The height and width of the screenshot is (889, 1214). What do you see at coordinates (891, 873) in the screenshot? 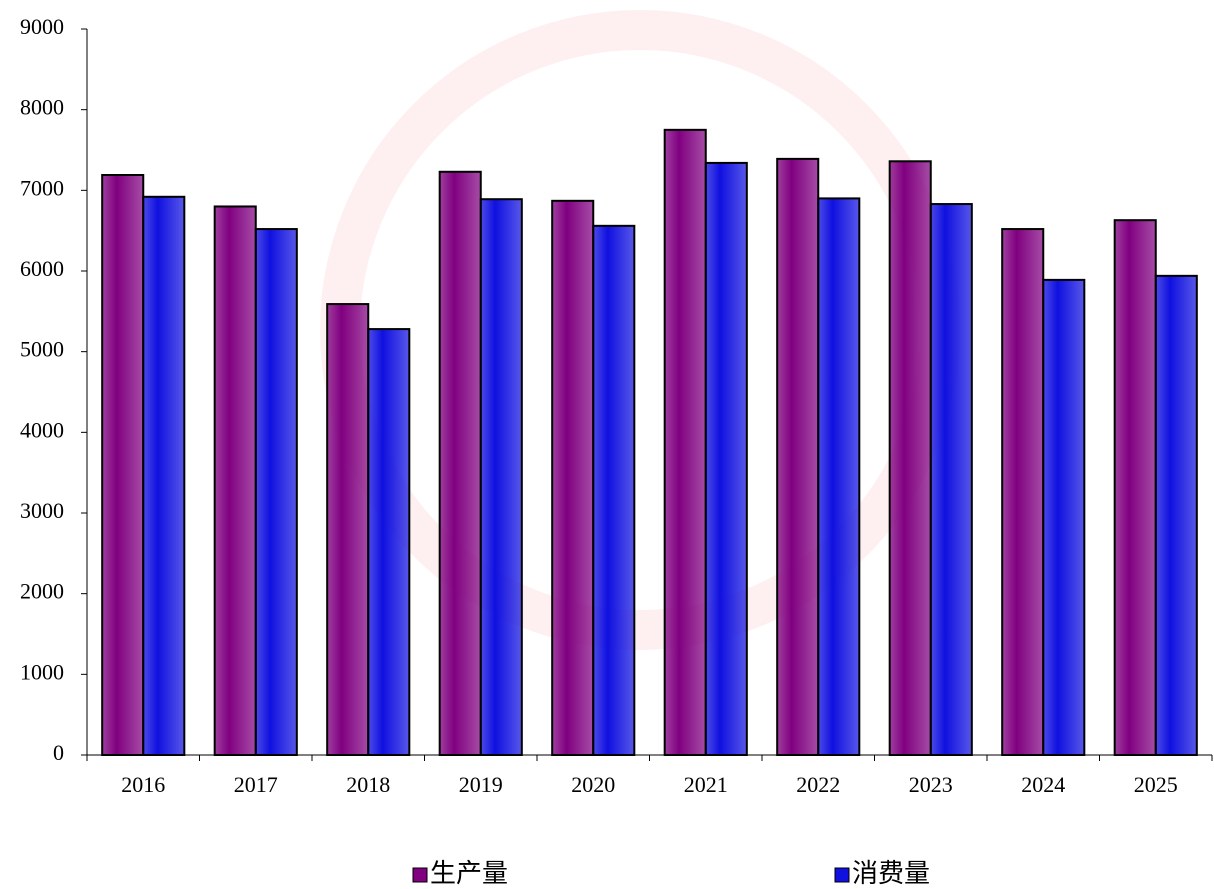
I see `legend-label: 消费量` at bounding box center [891, 873].